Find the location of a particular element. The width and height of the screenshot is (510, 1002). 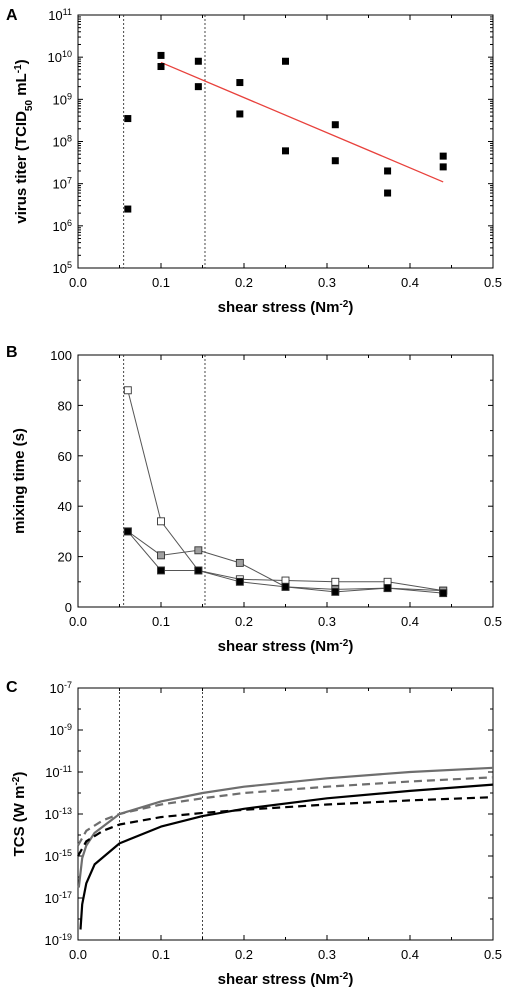

regression-line is located at coordinates (302, 122).